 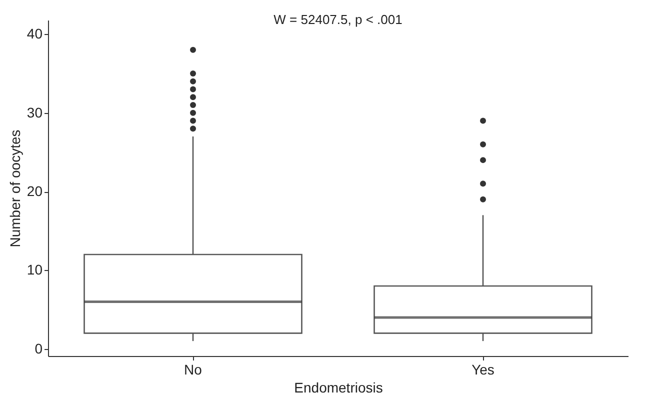 What do you see at coordinates (14, 189) in the screenshot?
I see `y-axis-title: Number of oocytes` at bounding box center [14, 189].